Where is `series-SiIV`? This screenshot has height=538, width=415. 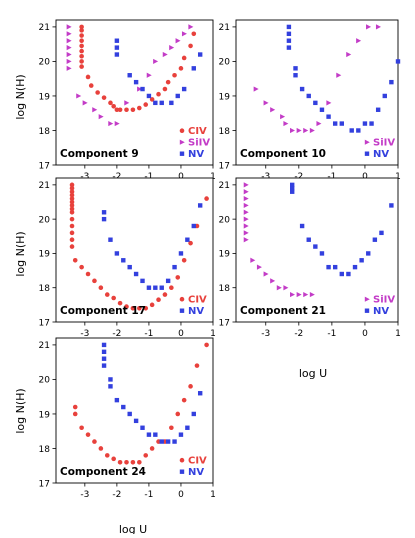
series-SiIV is located at coordinates (130, 75).